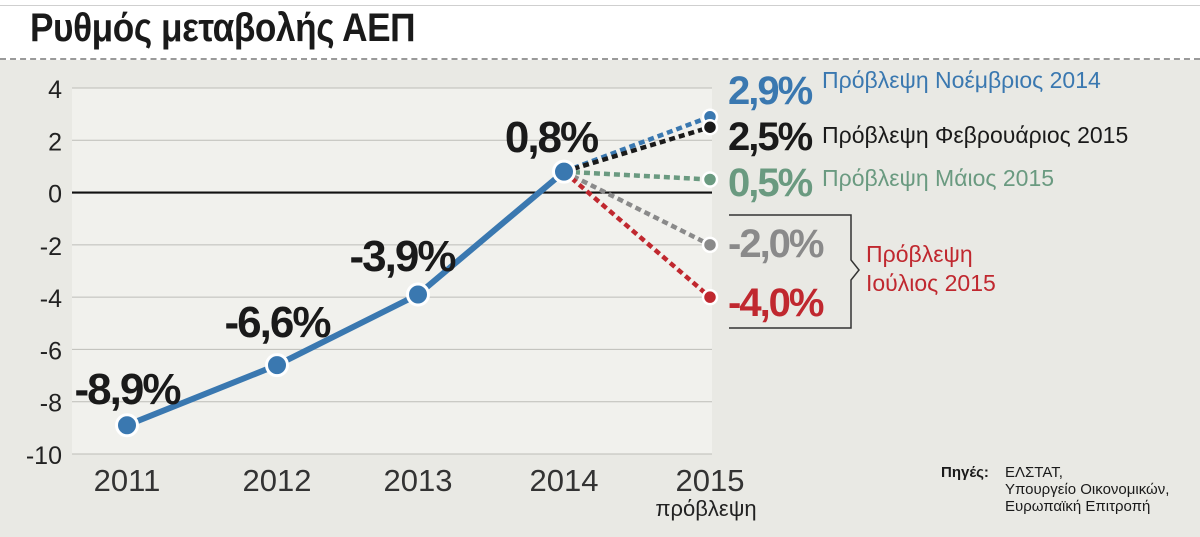 This screenshot has width=1200, height=537. Describe the element at coordinates (600, 30) in the screenshot. I see `title-bar: Ρυθμός μεταβολής ΑΕΠ` at that location.